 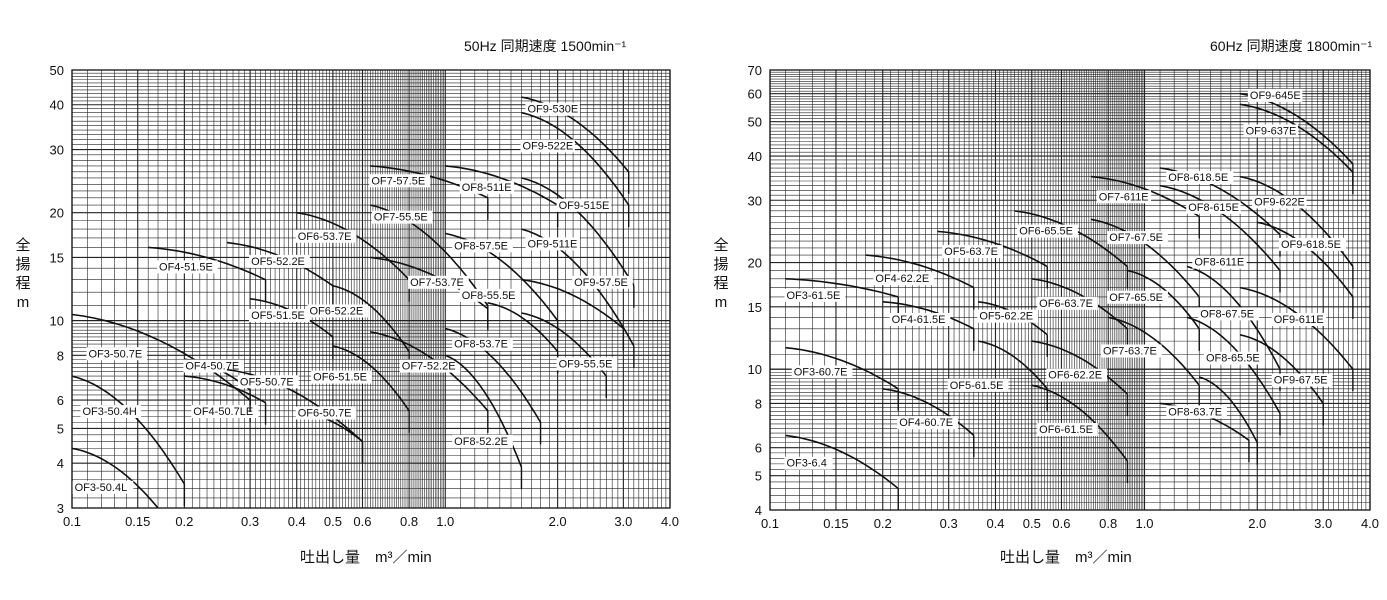 I want to click on y-tick-label: 15, so click(x=755, y=307).